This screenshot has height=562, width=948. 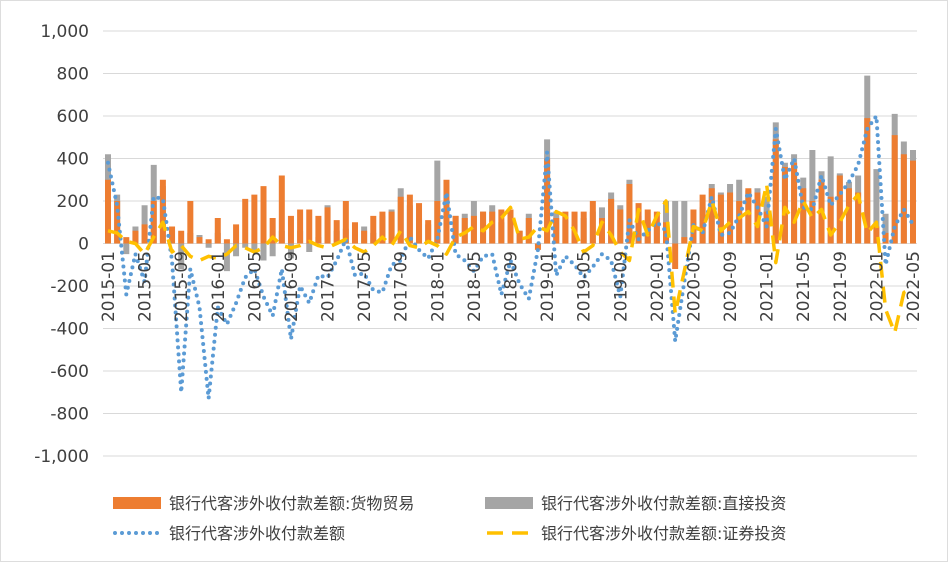 I want to click on x-tick-label: 2016-01, so click(x=219, y=286).